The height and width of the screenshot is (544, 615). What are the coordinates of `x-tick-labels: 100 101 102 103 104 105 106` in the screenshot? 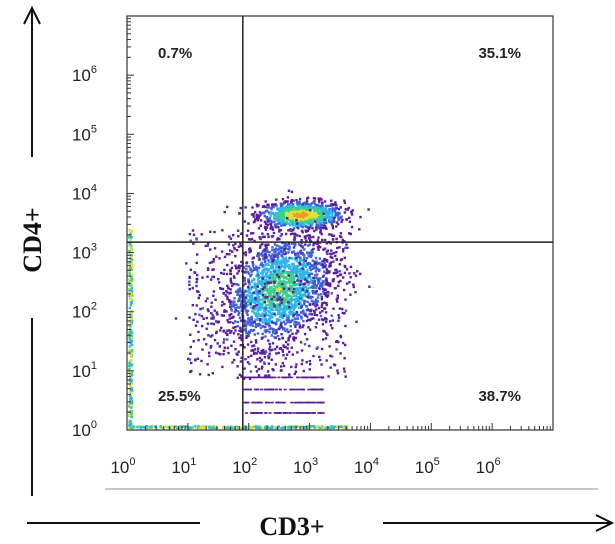 It's located at (305, 466).